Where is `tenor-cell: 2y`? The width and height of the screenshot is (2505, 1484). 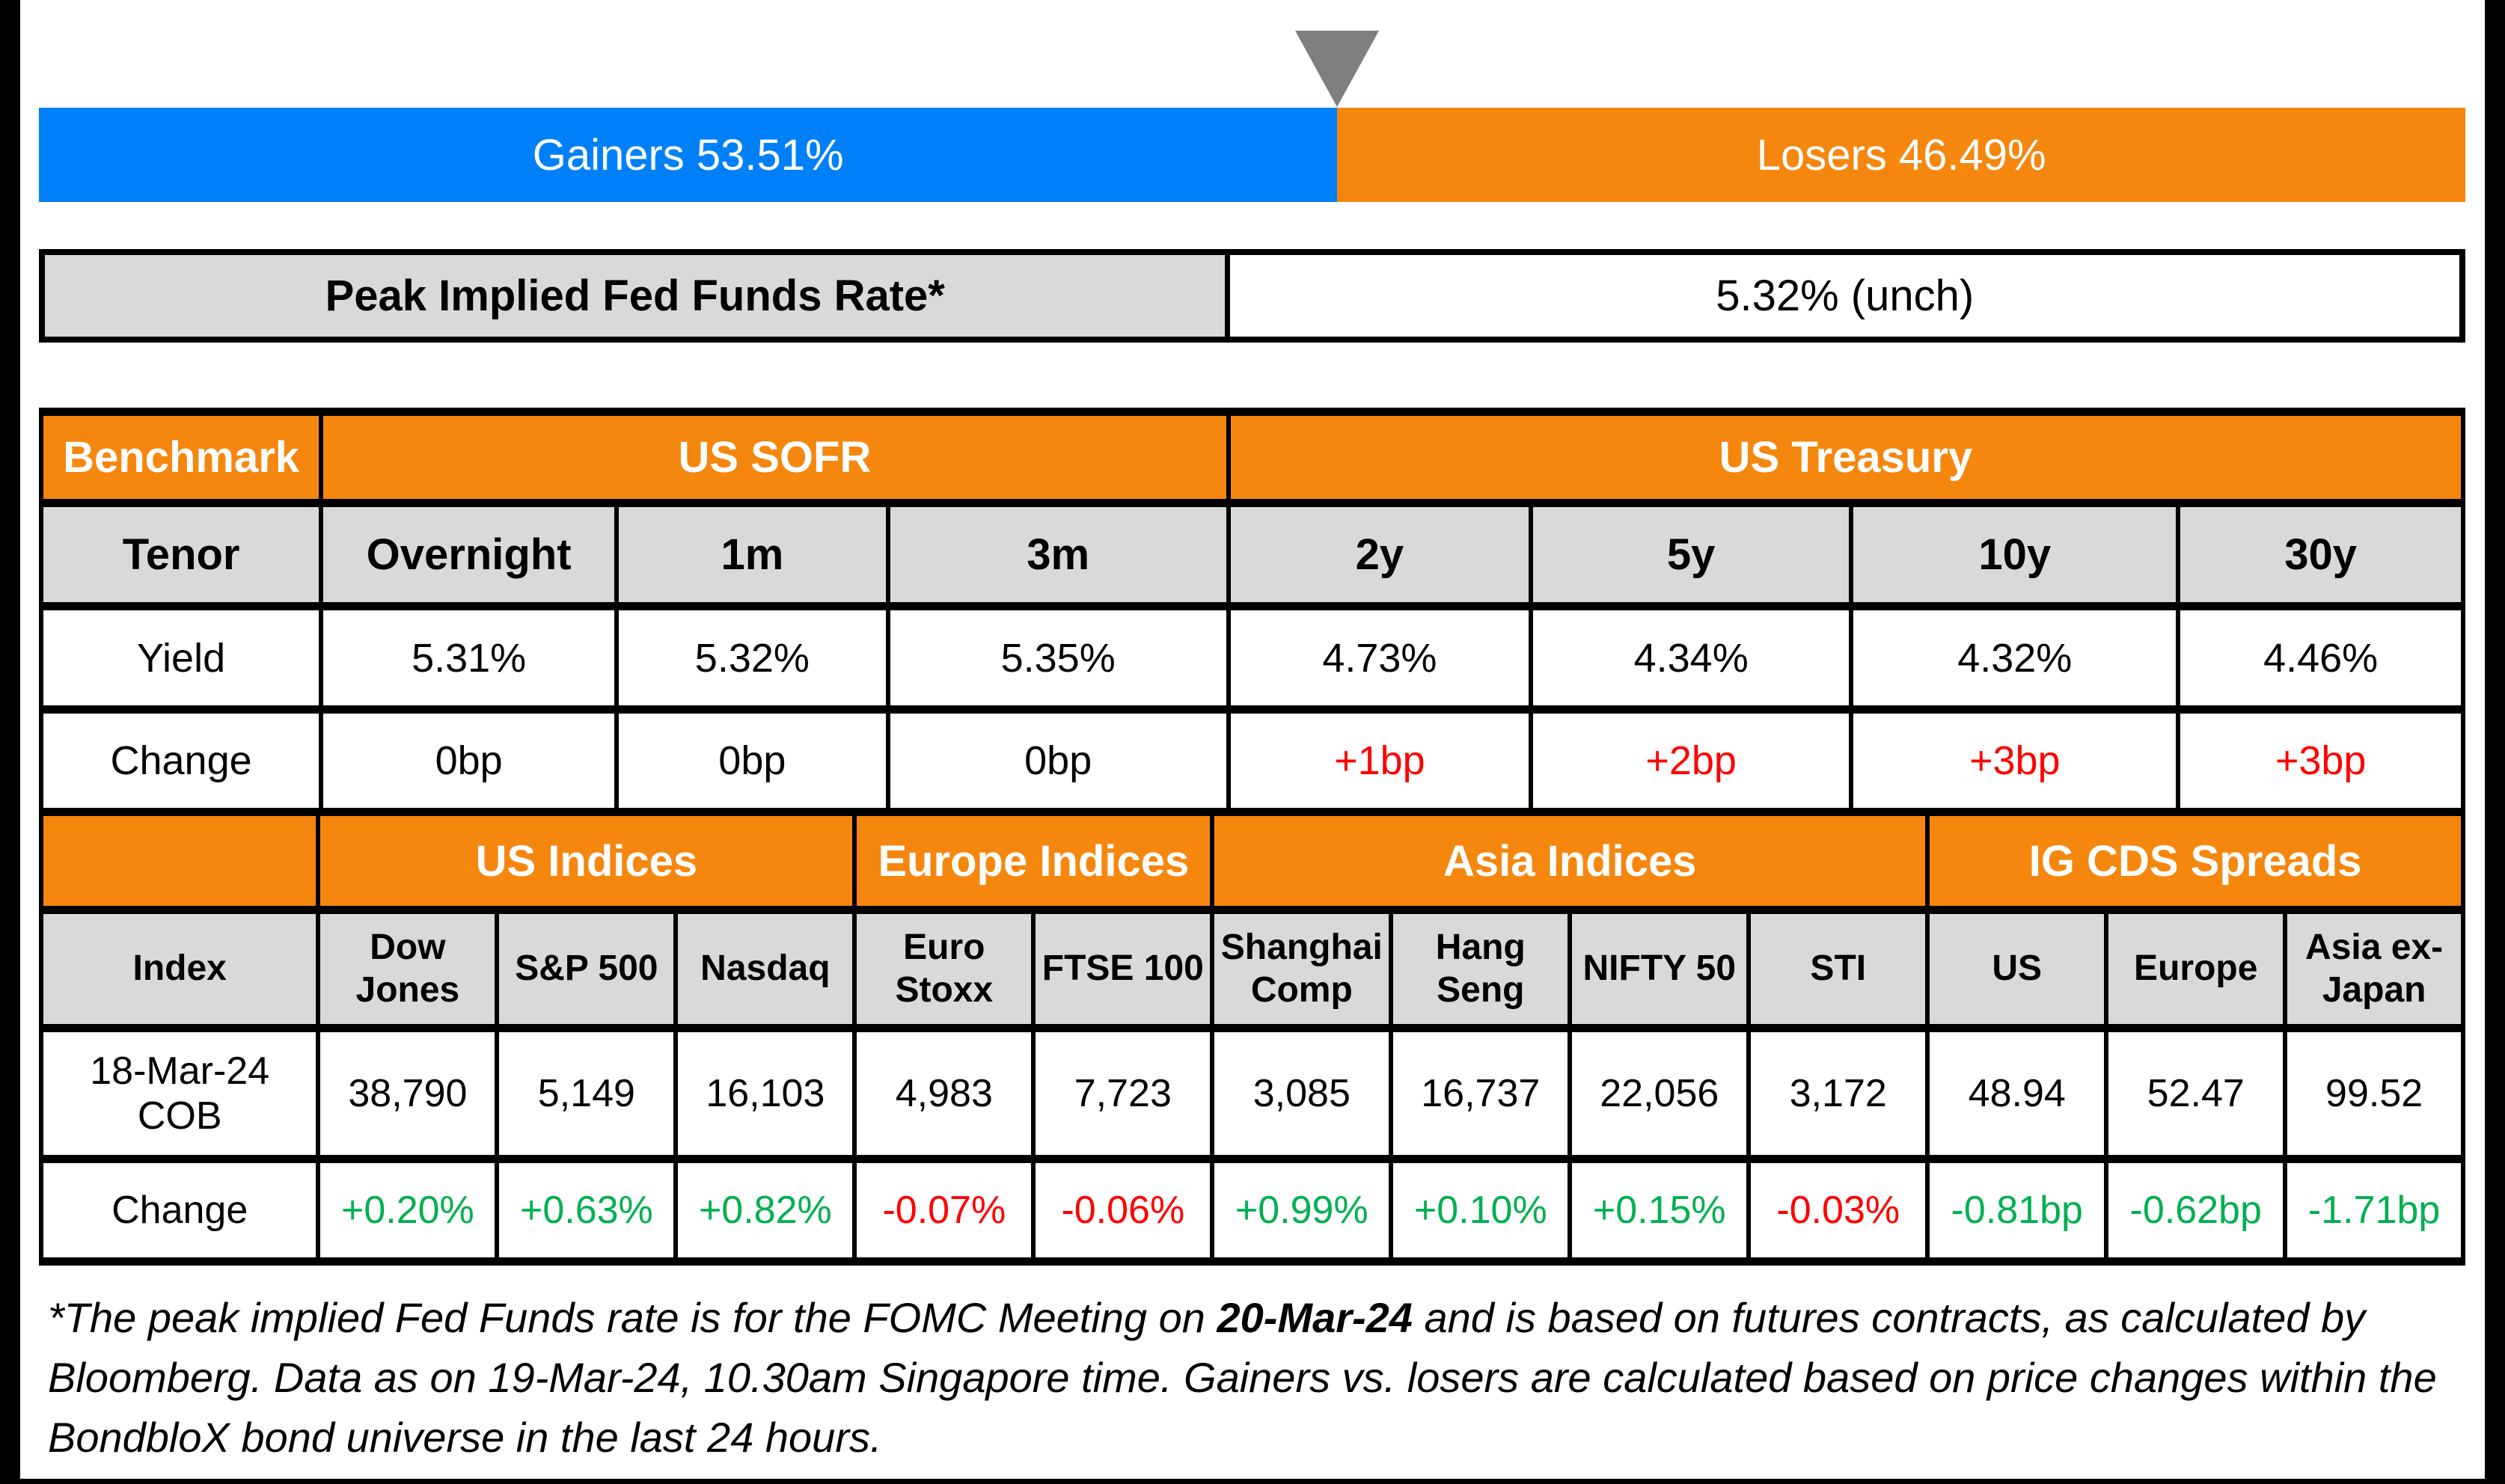 tenor-cell: 2y is located at coordinates (1380, 554).